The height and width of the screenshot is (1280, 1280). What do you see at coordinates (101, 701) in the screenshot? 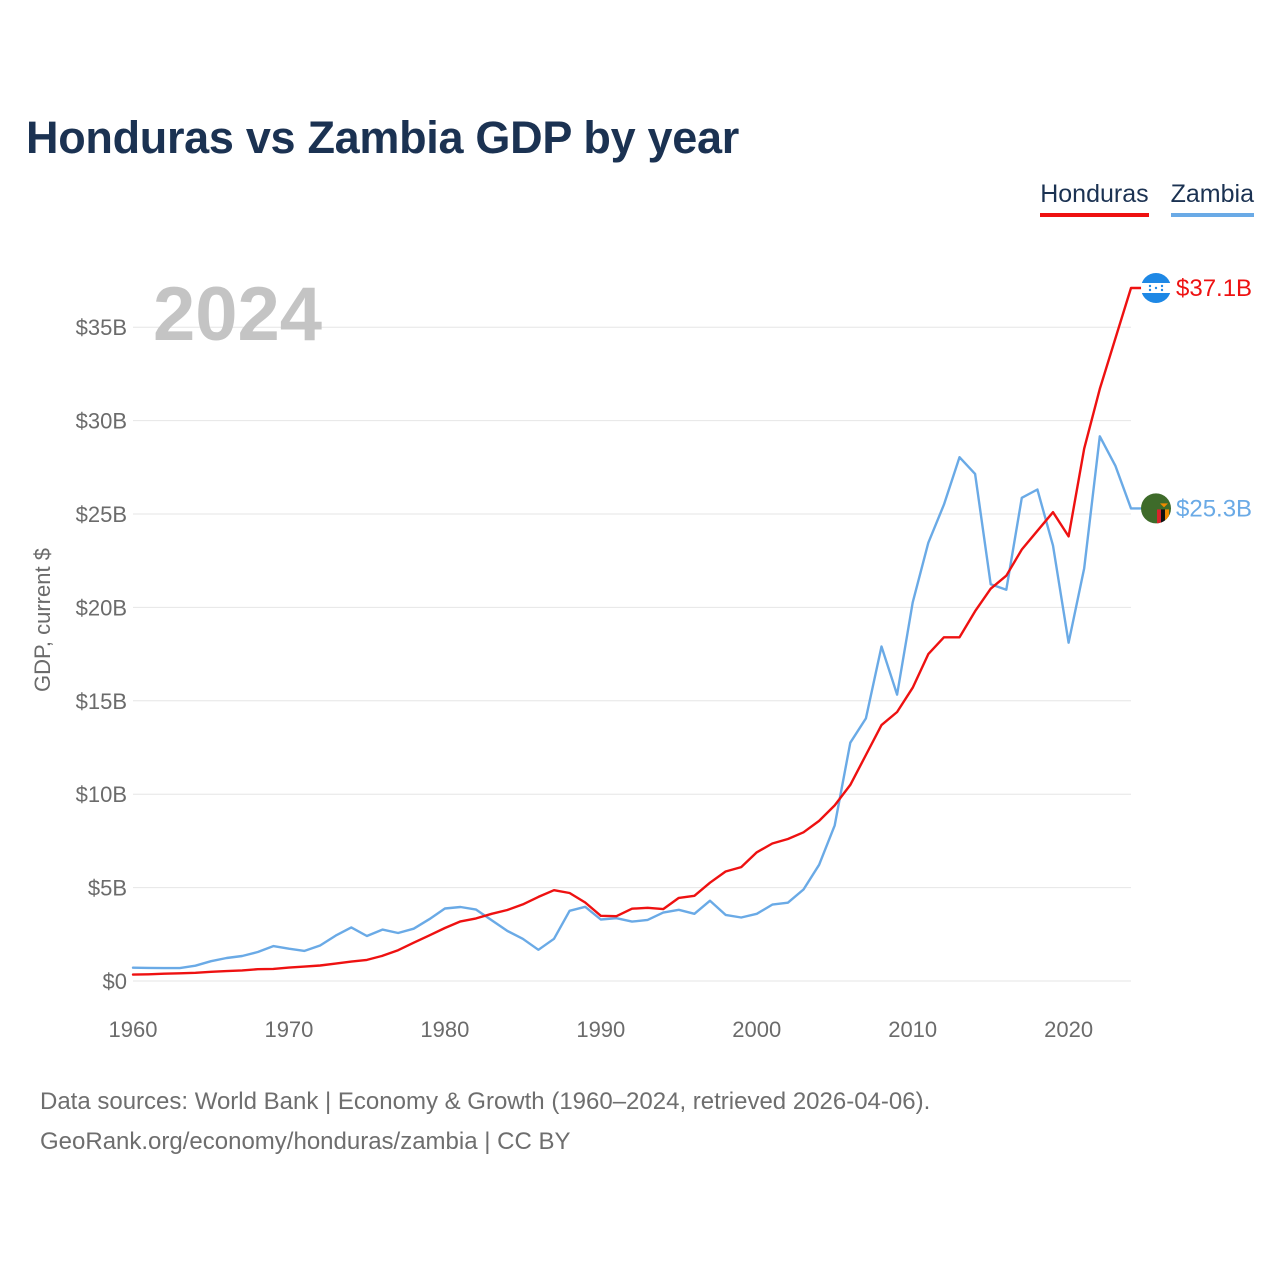
I see `y-tick-label: $15B` at bounding box center [101, 701].